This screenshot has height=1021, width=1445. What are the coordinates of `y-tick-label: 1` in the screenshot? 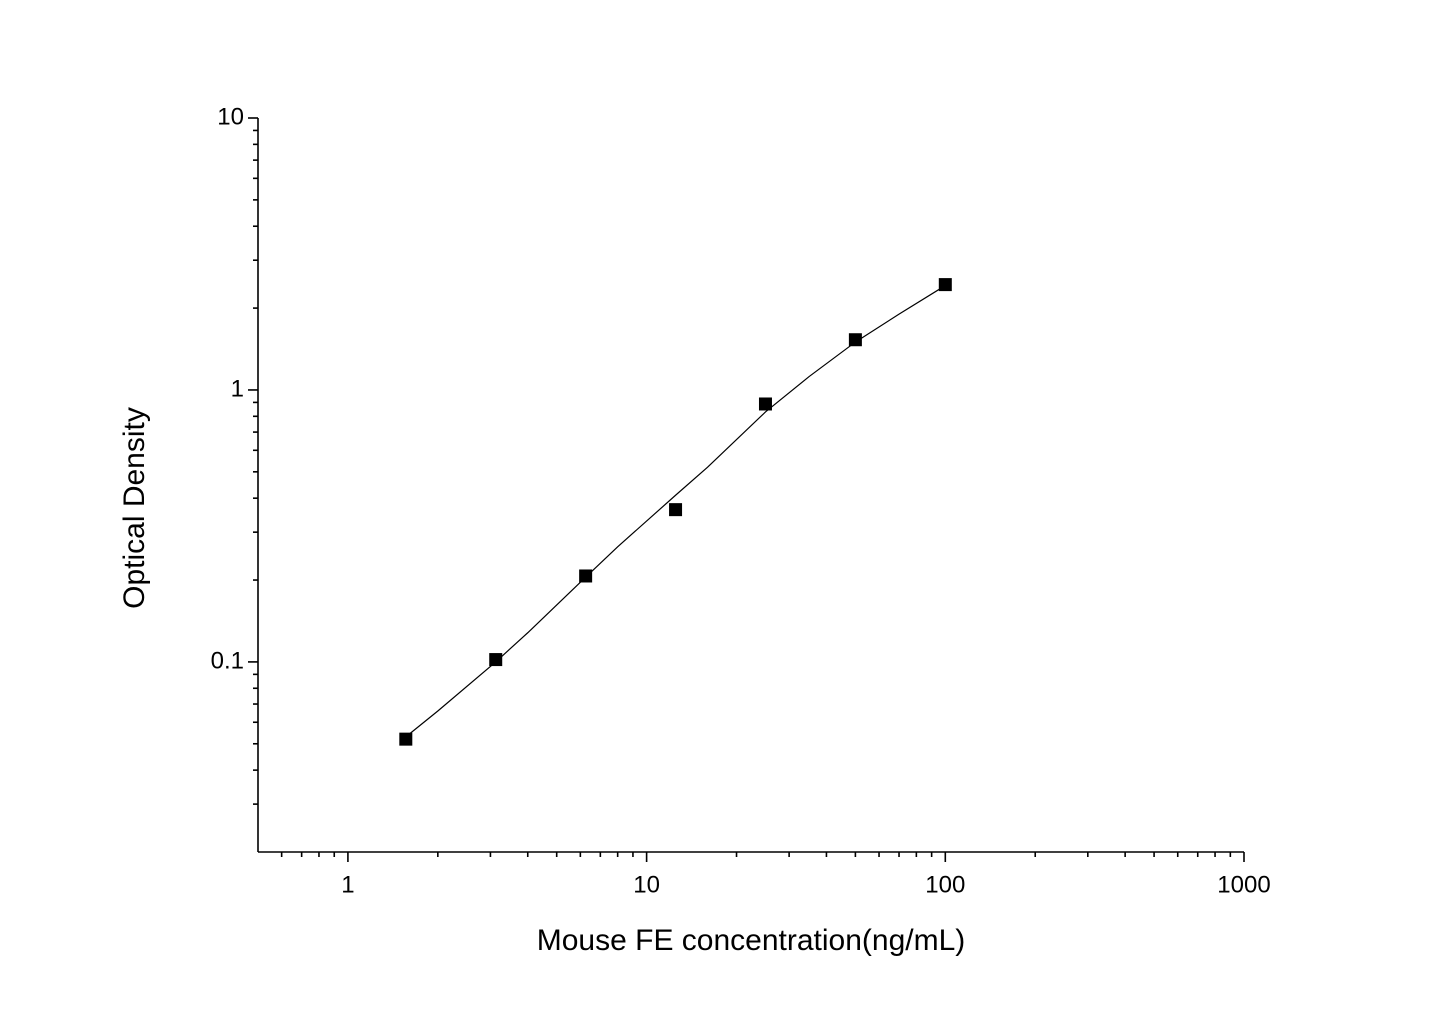 It's located at (237, 388).